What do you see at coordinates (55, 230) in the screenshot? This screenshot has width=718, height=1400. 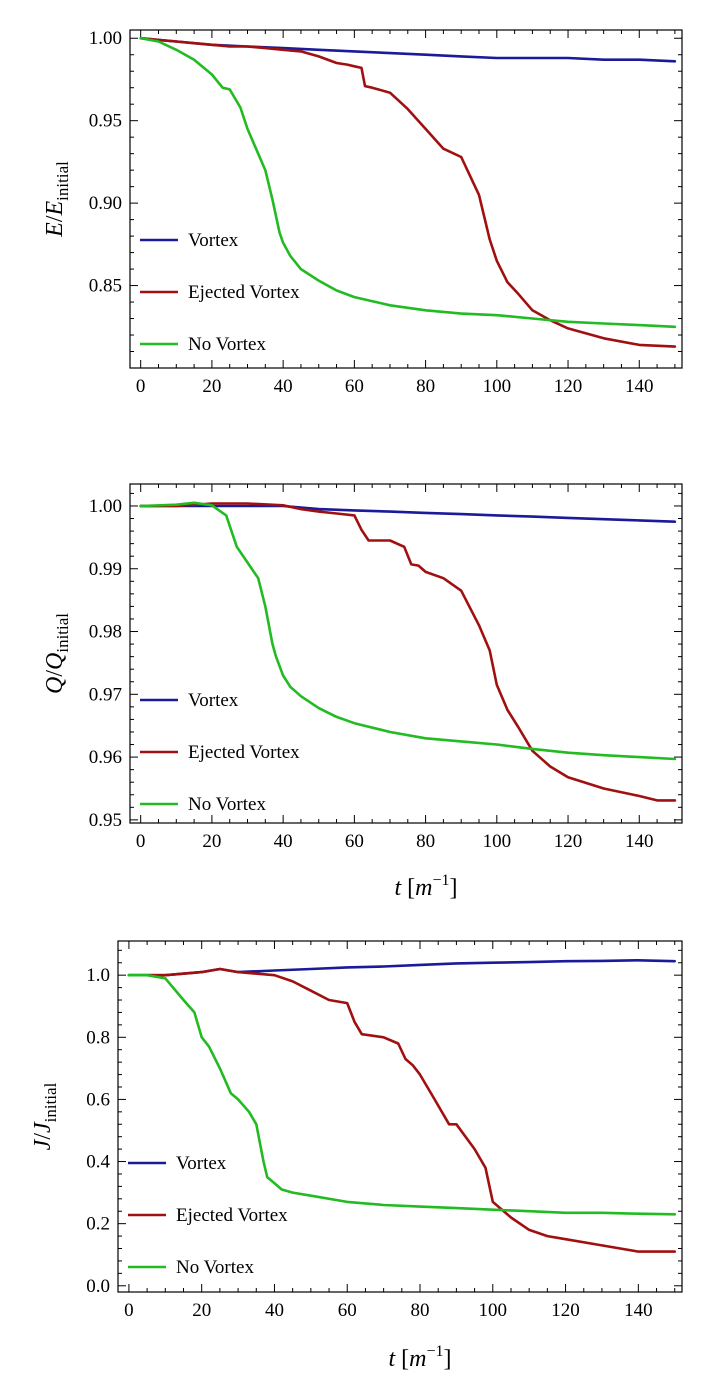 I see `y-axis-label-main: E` at bounding box center [55, 230].